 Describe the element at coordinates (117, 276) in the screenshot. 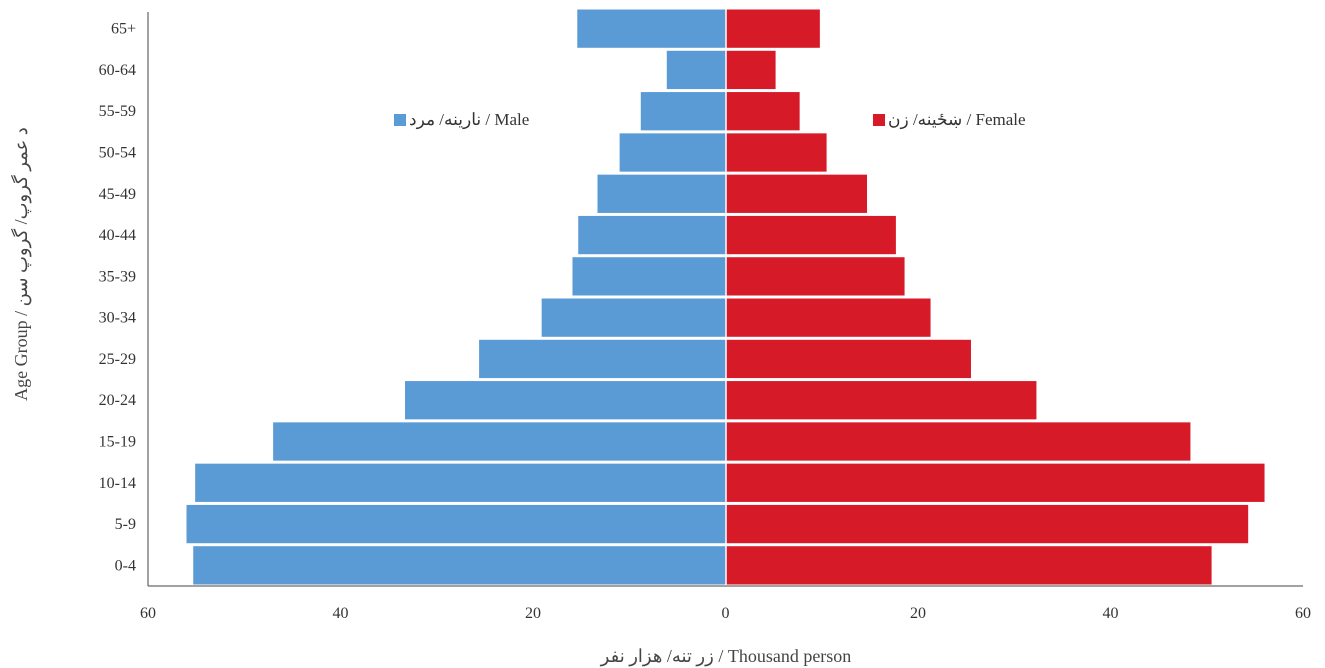

I see `y-tick-label: 35-39` at that location.